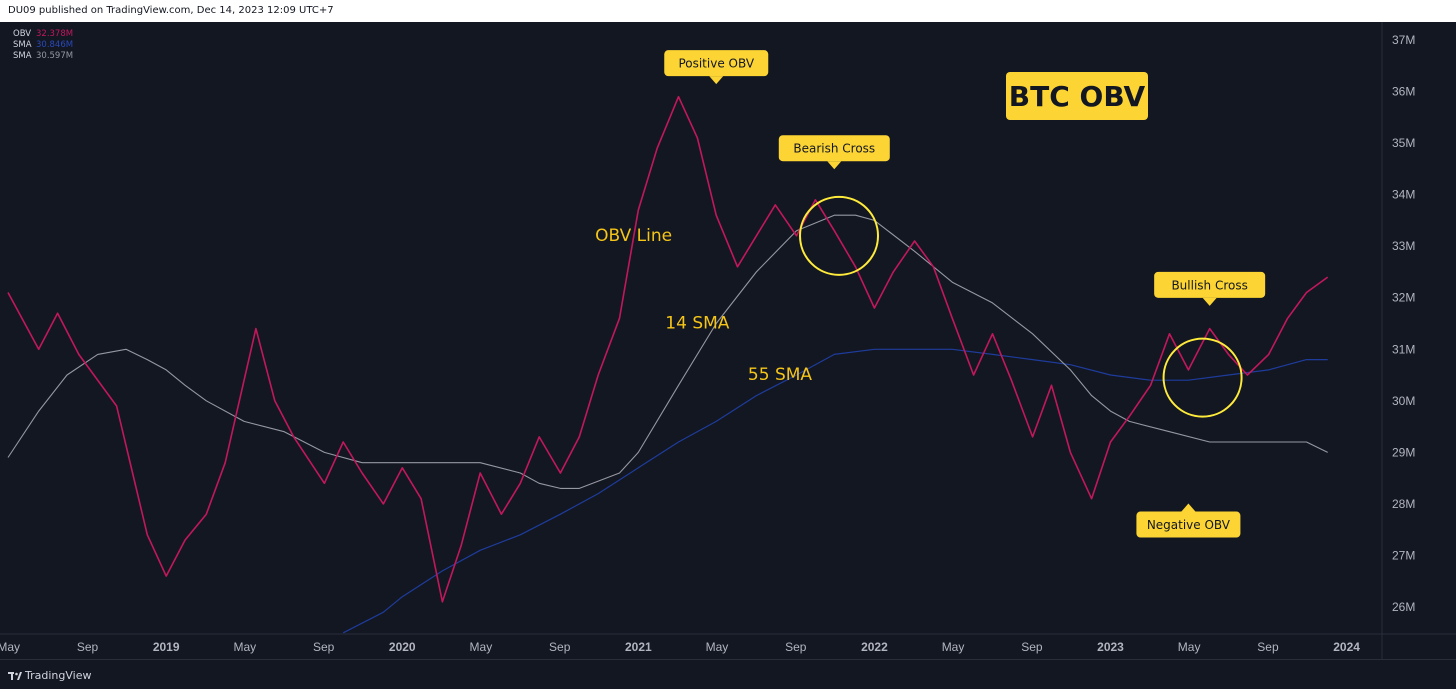  Describe the element at coordinates (1403, 401) in the screenshot. I see `y-tick-label: 30M` at that location.